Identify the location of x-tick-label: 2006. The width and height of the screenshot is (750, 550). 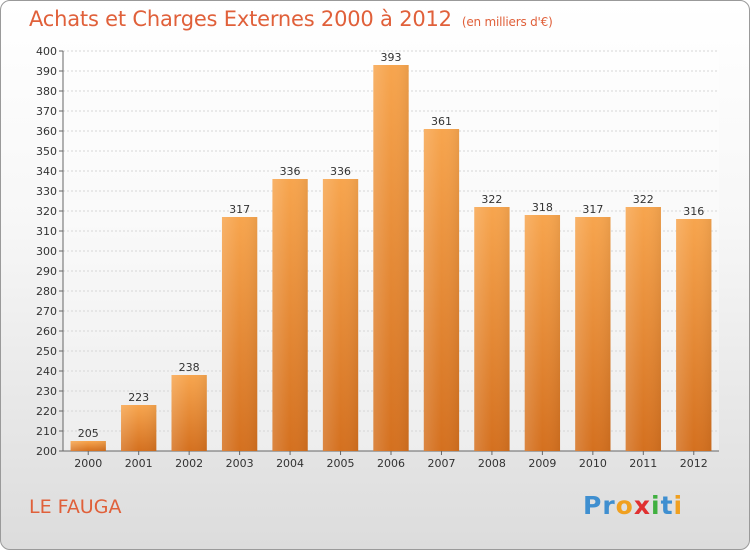
(391, 463).